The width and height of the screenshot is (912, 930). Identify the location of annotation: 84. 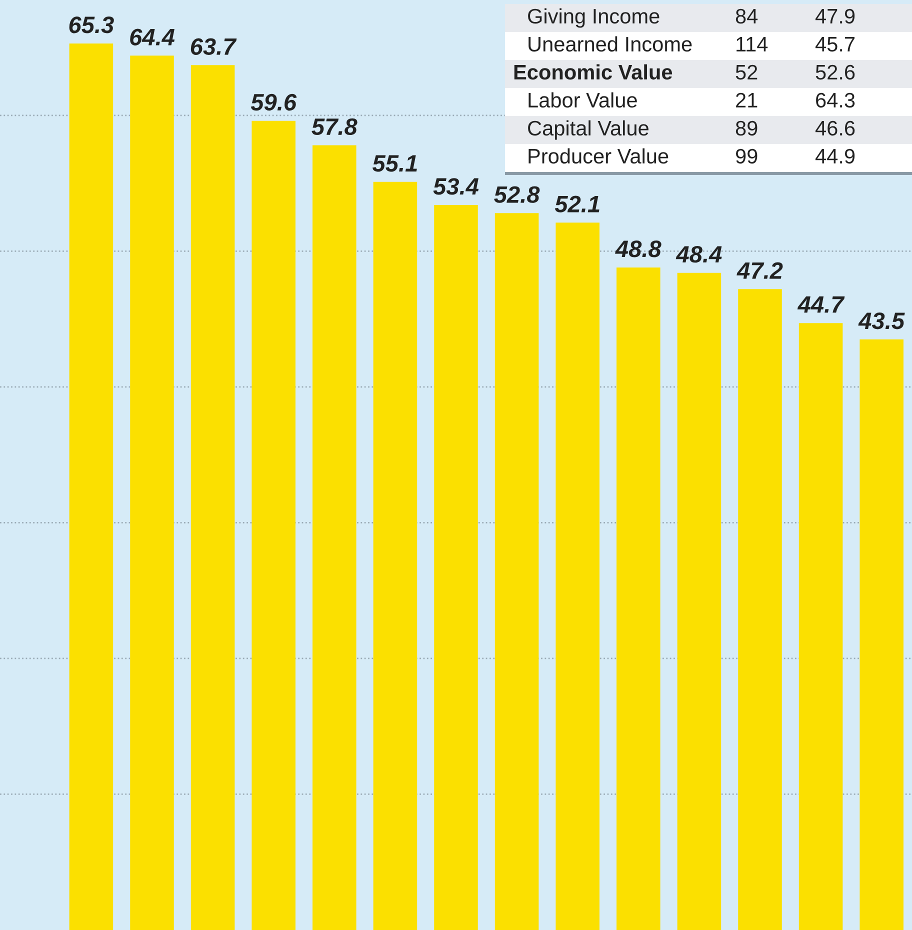
(747, 16).